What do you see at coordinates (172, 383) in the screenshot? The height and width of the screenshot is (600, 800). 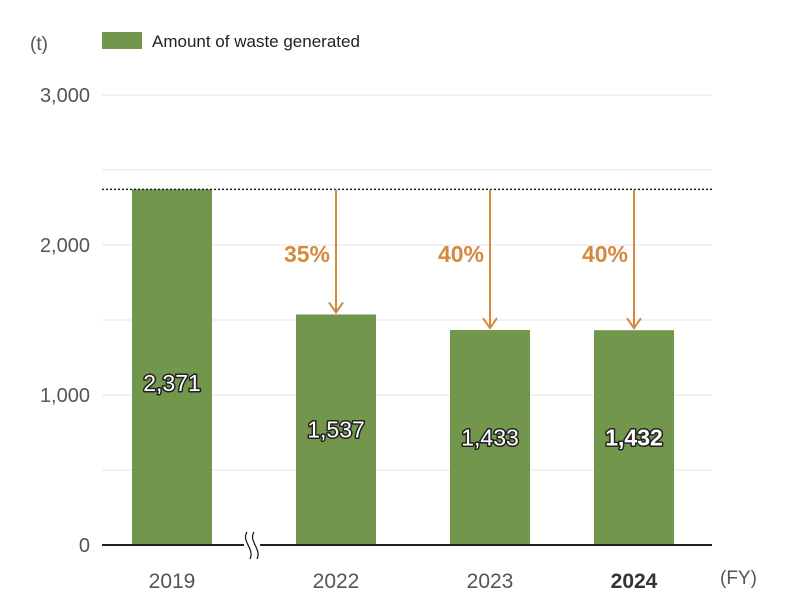 I see `bar-value-label: 2,371` at bounding box center [172, 383].